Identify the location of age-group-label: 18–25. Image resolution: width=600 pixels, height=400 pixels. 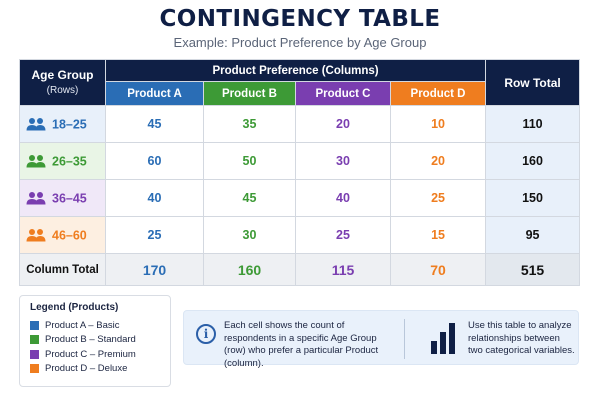
(69, 124).